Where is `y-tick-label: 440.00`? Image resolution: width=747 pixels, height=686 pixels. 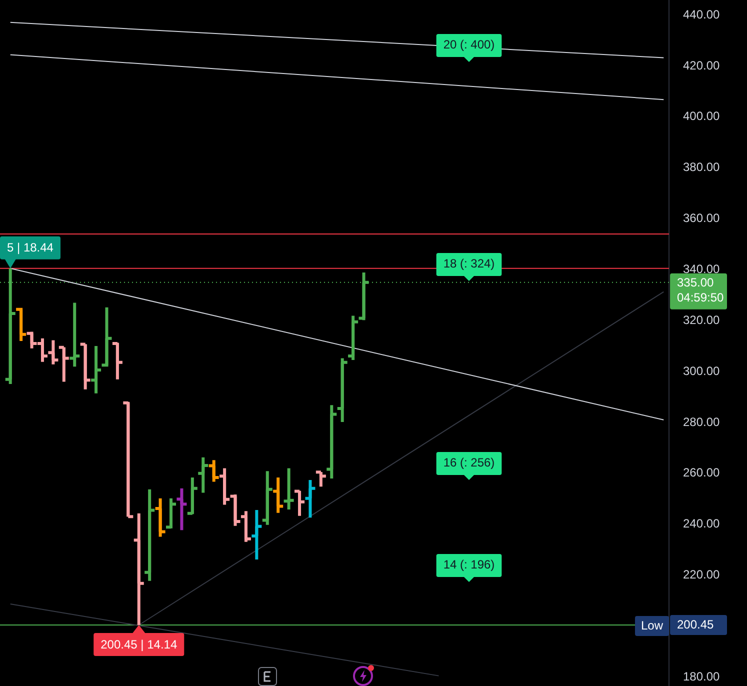 y-tick-label: 440.00 is located at coordinates (701, 14).